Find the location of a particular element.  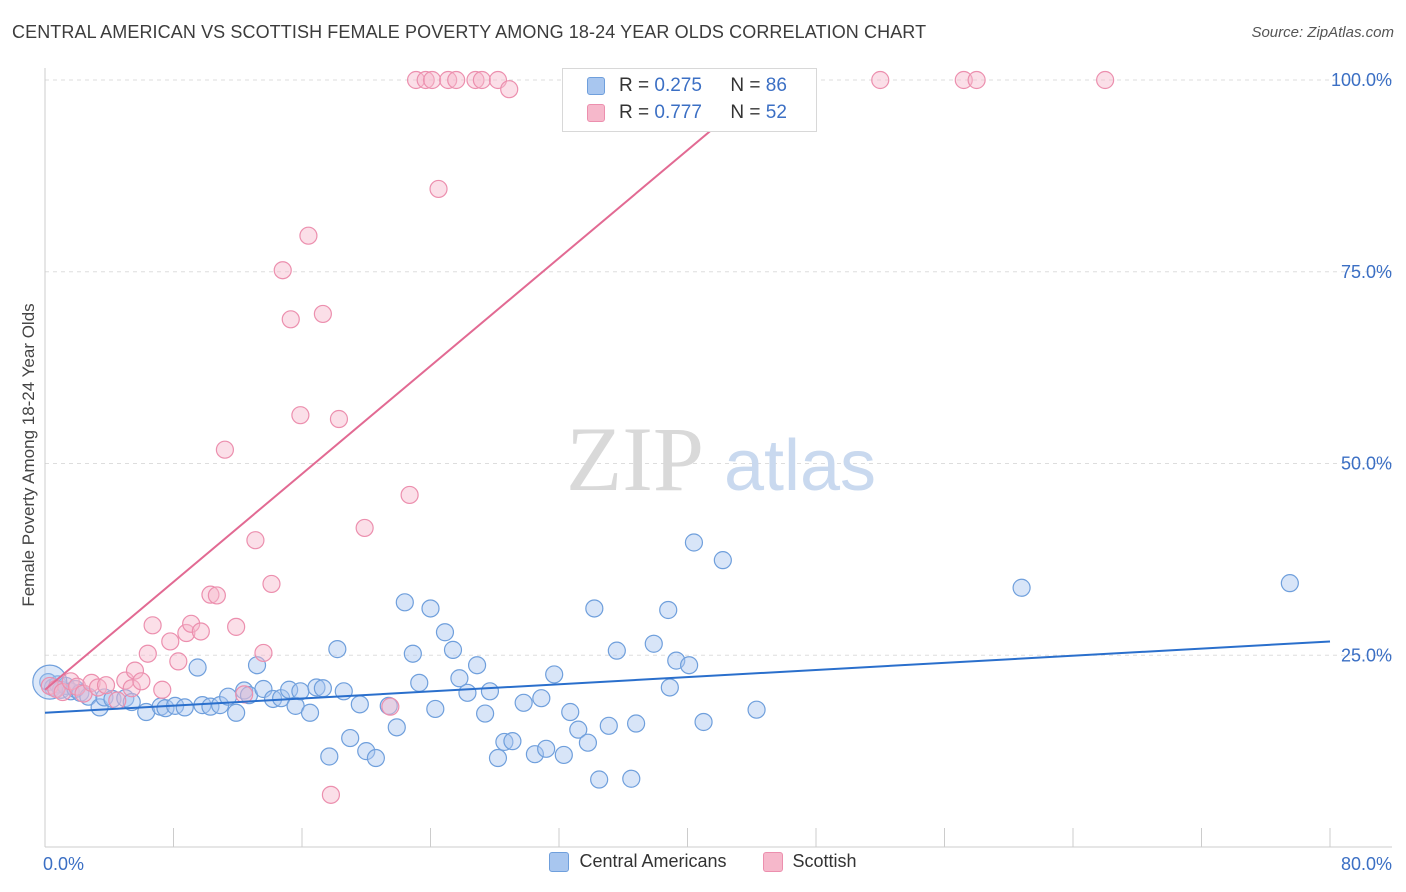

bottom-legend: Central Americans Scottish is located at coordinates (703, 861).